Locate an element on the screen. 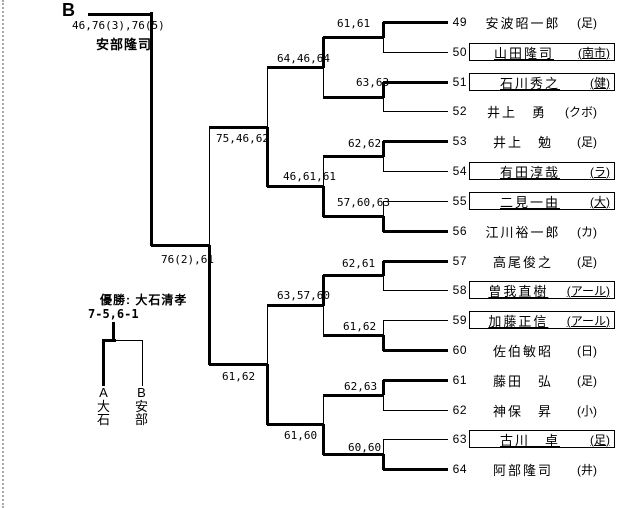  score-r1-m3: 62,62 is located at coordinates (365, 143).